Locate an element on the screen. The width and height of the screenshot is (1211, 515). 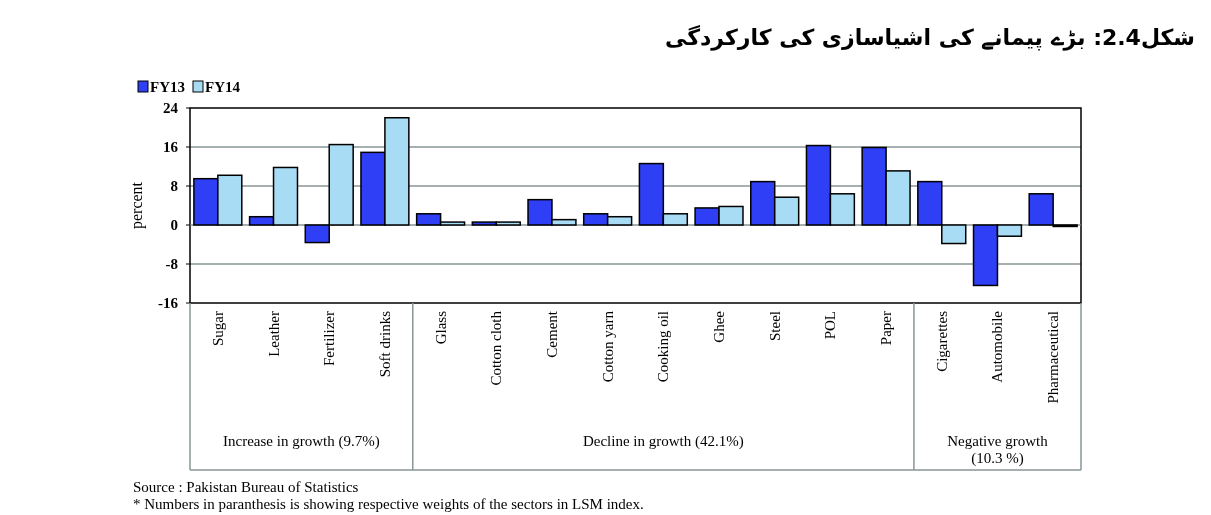
x-tick-label: Fertilizer is located at coordinates (329, 338).